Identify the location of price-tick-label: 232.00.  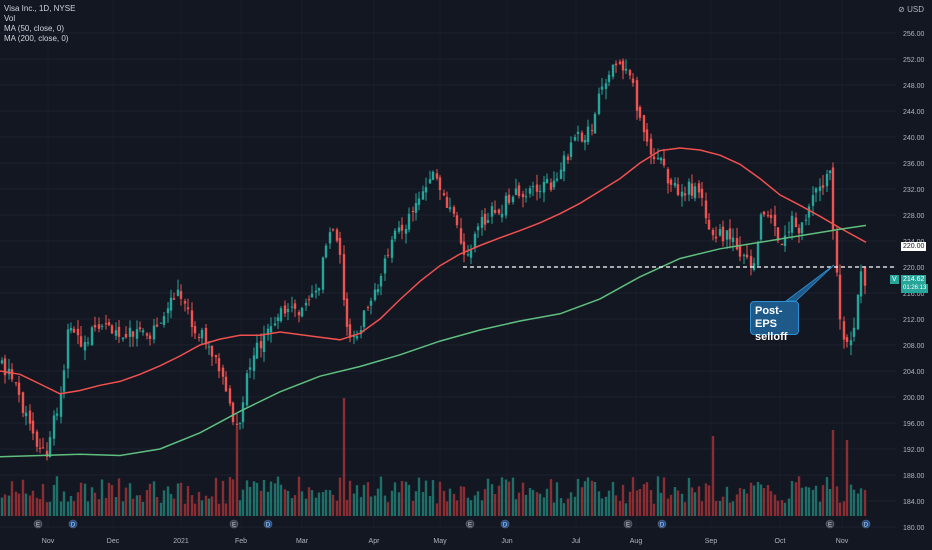
(914, 190).